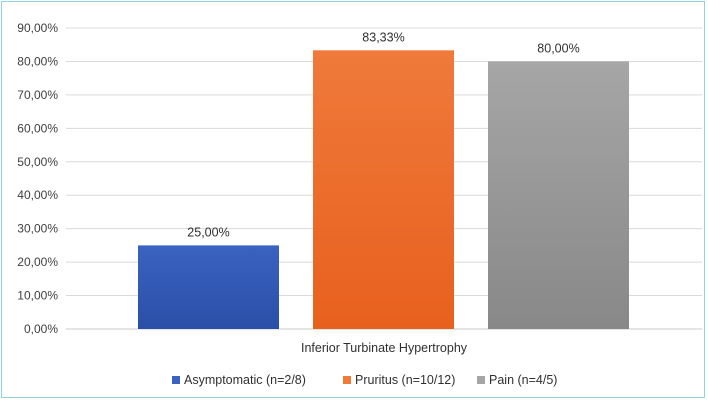  What do you see at coordinates (208, 232) in the screenshot?
I see `data-label-series-1: 25,00%` at bounding box center [208, 232].